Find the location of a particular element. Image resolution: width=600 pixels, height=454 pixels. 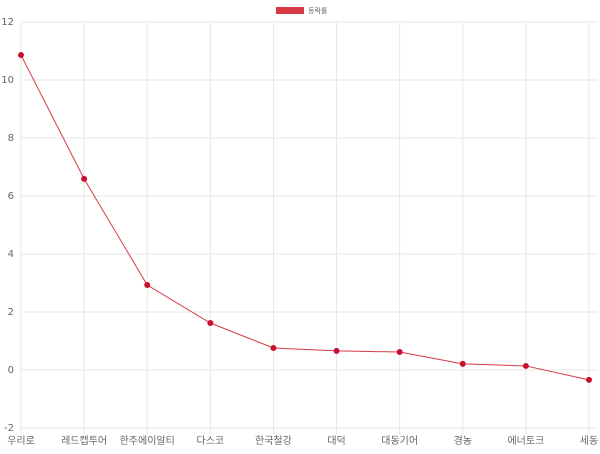

x-tick-label: 대덕 is located at coordinates (336, 441).